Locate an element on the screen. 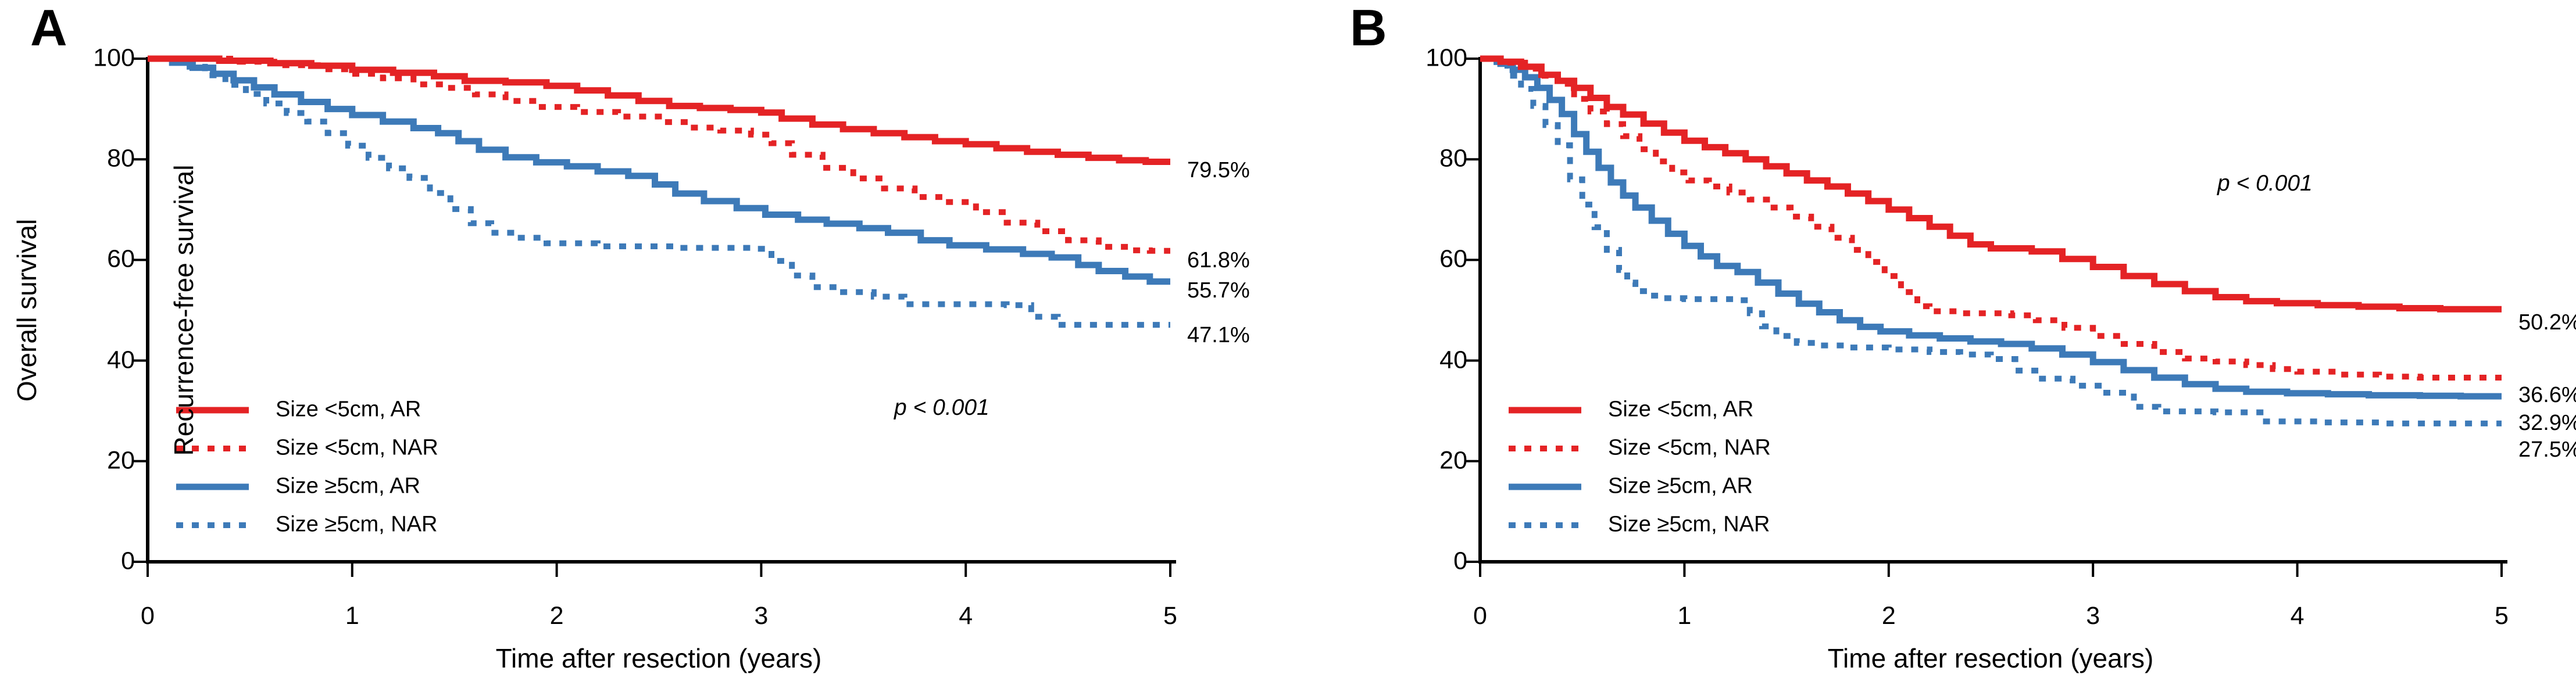 Image resolution: width=2576 pixels, height=696 pixels. panel-b-letter: B is located at coordinates (1368, 28).